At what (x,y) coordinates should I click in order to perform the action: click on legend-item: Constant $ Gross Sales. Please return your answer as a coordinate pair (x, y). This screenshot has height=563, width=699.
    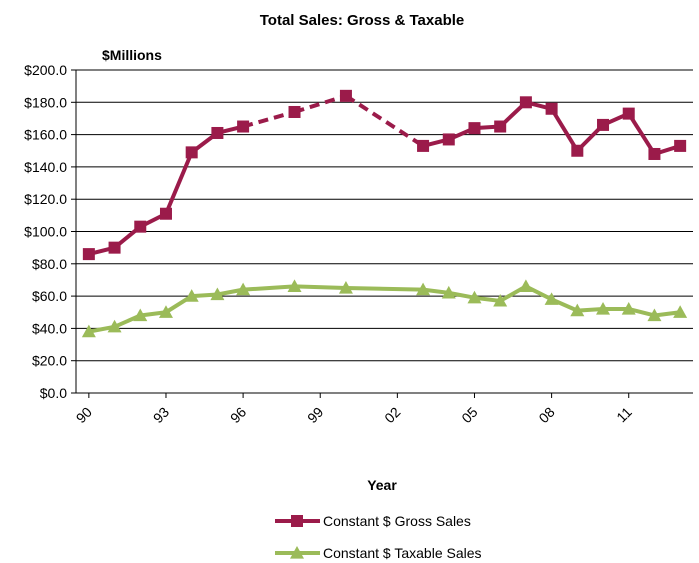
    Looking at the image, I should click on (373, 521).